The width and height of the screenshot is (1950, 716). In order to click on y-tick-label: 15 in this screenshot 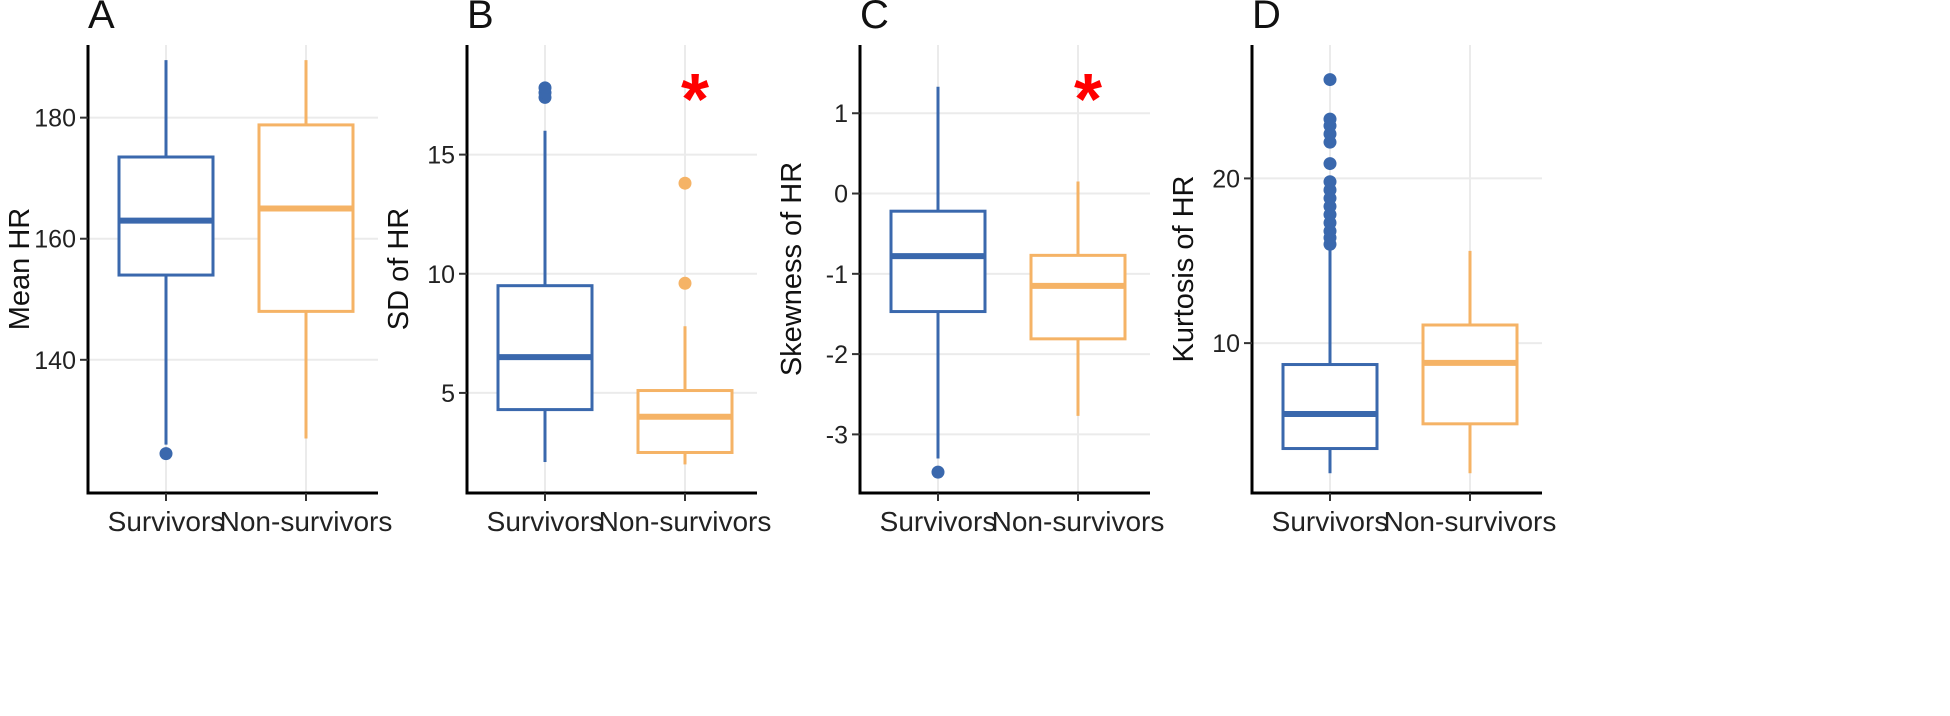, I will do `click(441, 156)`.